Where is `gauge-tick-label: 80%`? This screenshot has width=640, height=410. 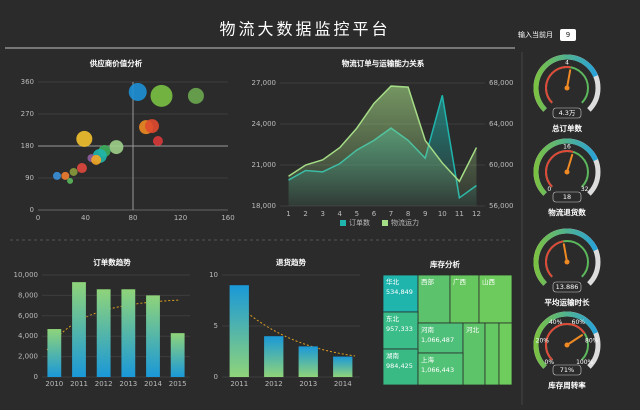 gauge-tick-label: 80% is located at coordinates (592, 341).